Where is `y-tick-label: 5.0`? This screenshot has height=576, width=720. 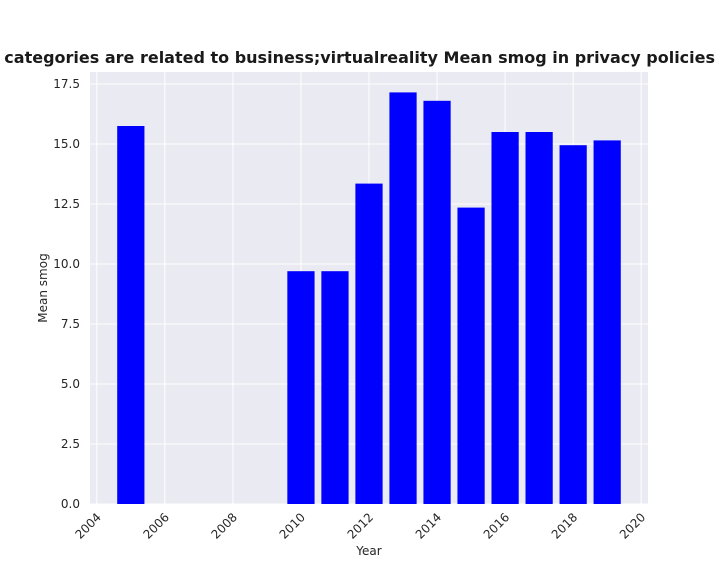 y-tick-label: 5.0 is located at coordinates (70, 384).